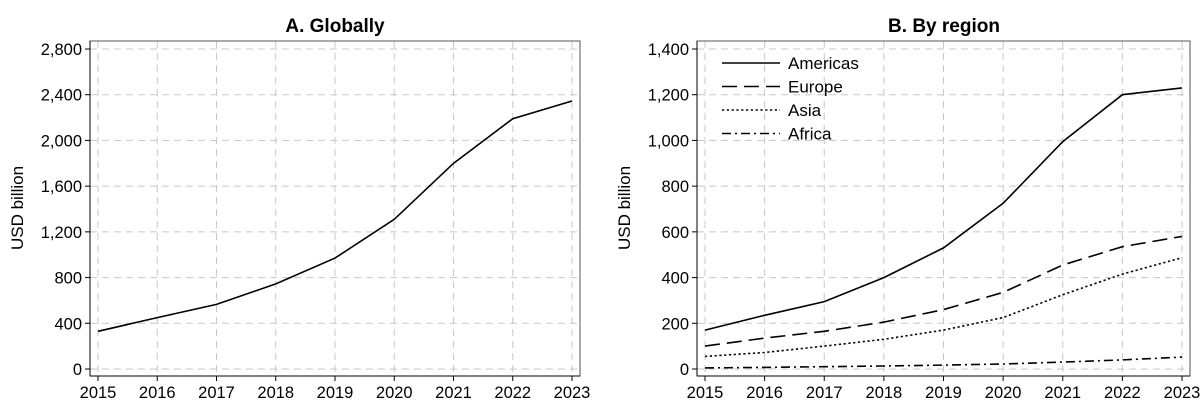 The image size is (1202, 407). I want to click on y-tick-label: 2,400, so click(61, 96).